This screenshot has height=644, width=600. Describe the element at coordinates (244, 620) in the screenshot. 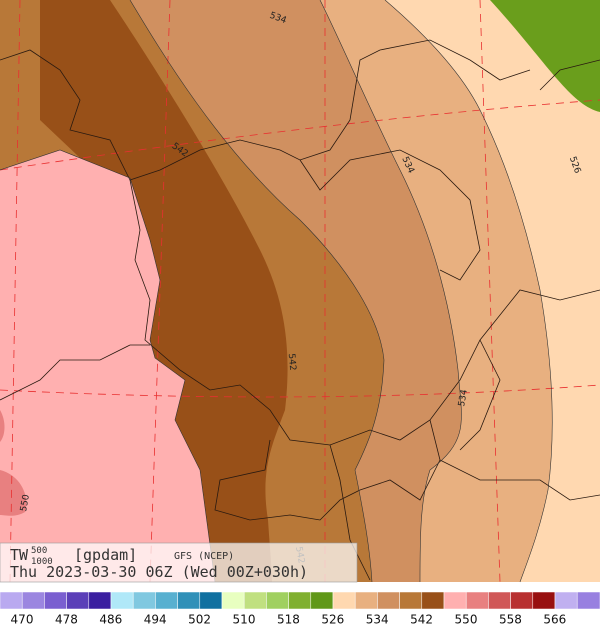

I see `colorbar-label: 510` at that location.